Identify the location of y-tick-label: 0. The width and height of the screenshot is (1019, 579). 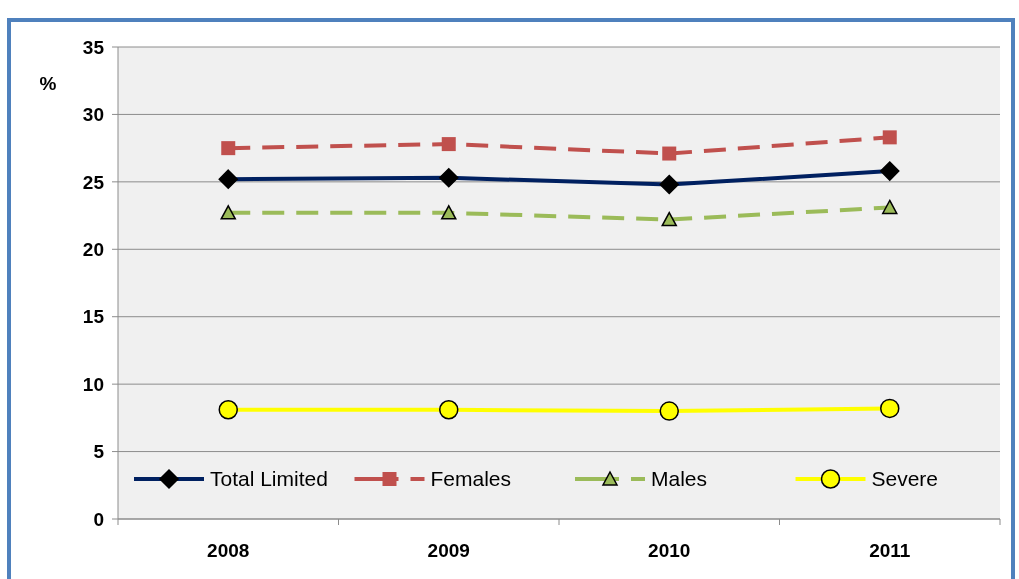
(98, 519).